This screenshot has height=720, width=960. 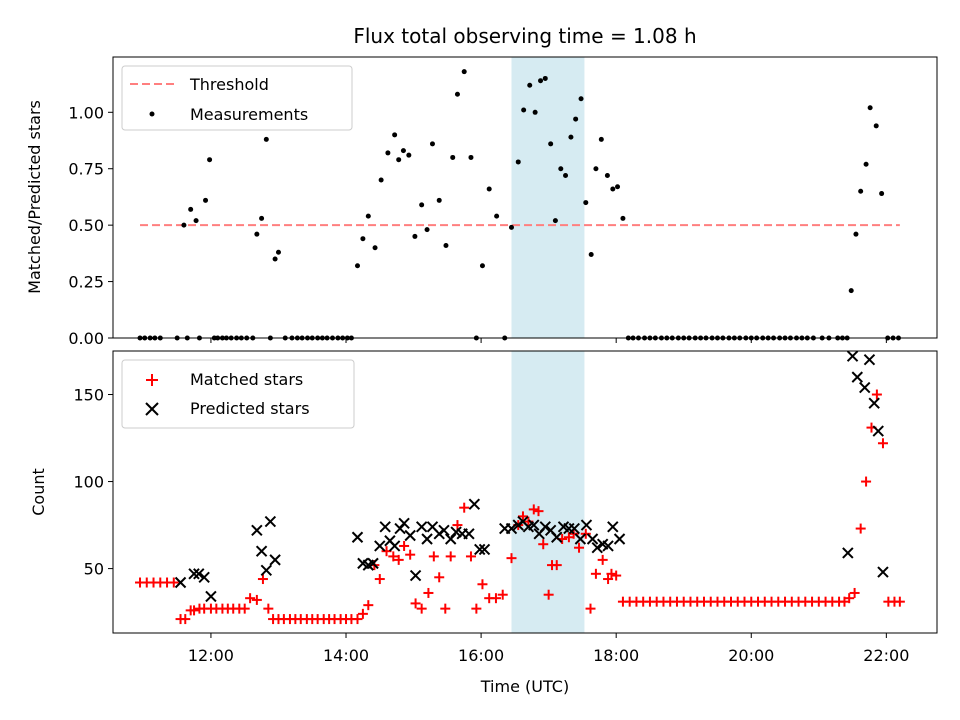 What do you see at coordinates (229, 84) in the screenshot?
I see `legend-threshold-label: Threshold` at bounding box center [229, 84].